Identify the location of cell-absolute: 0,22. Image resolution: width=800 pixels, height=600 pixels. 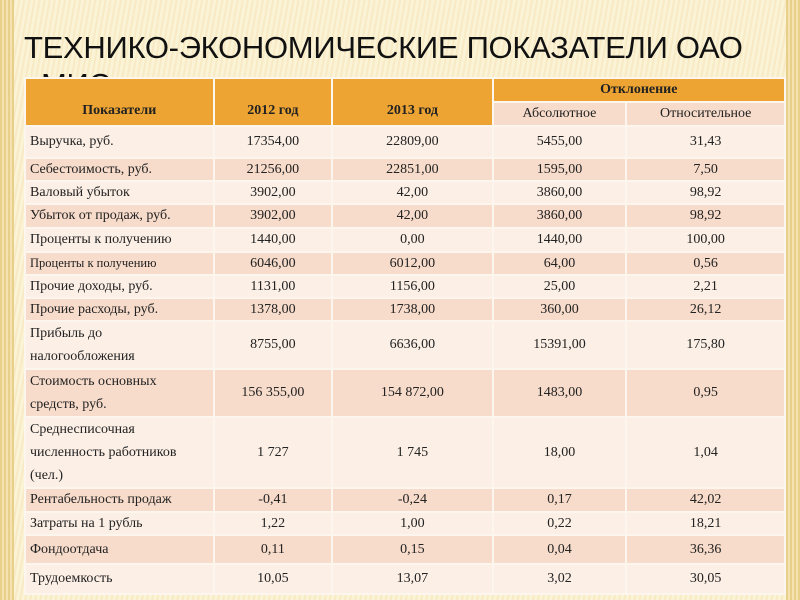
(559, 523).